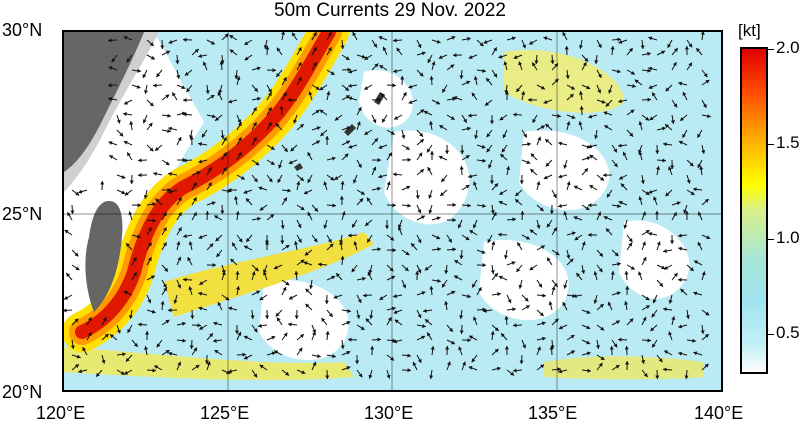 Image resolution: width=810 pixels, height=428 pixels. I want to click on lat-label-20n: 20°N, so click(22, 392).